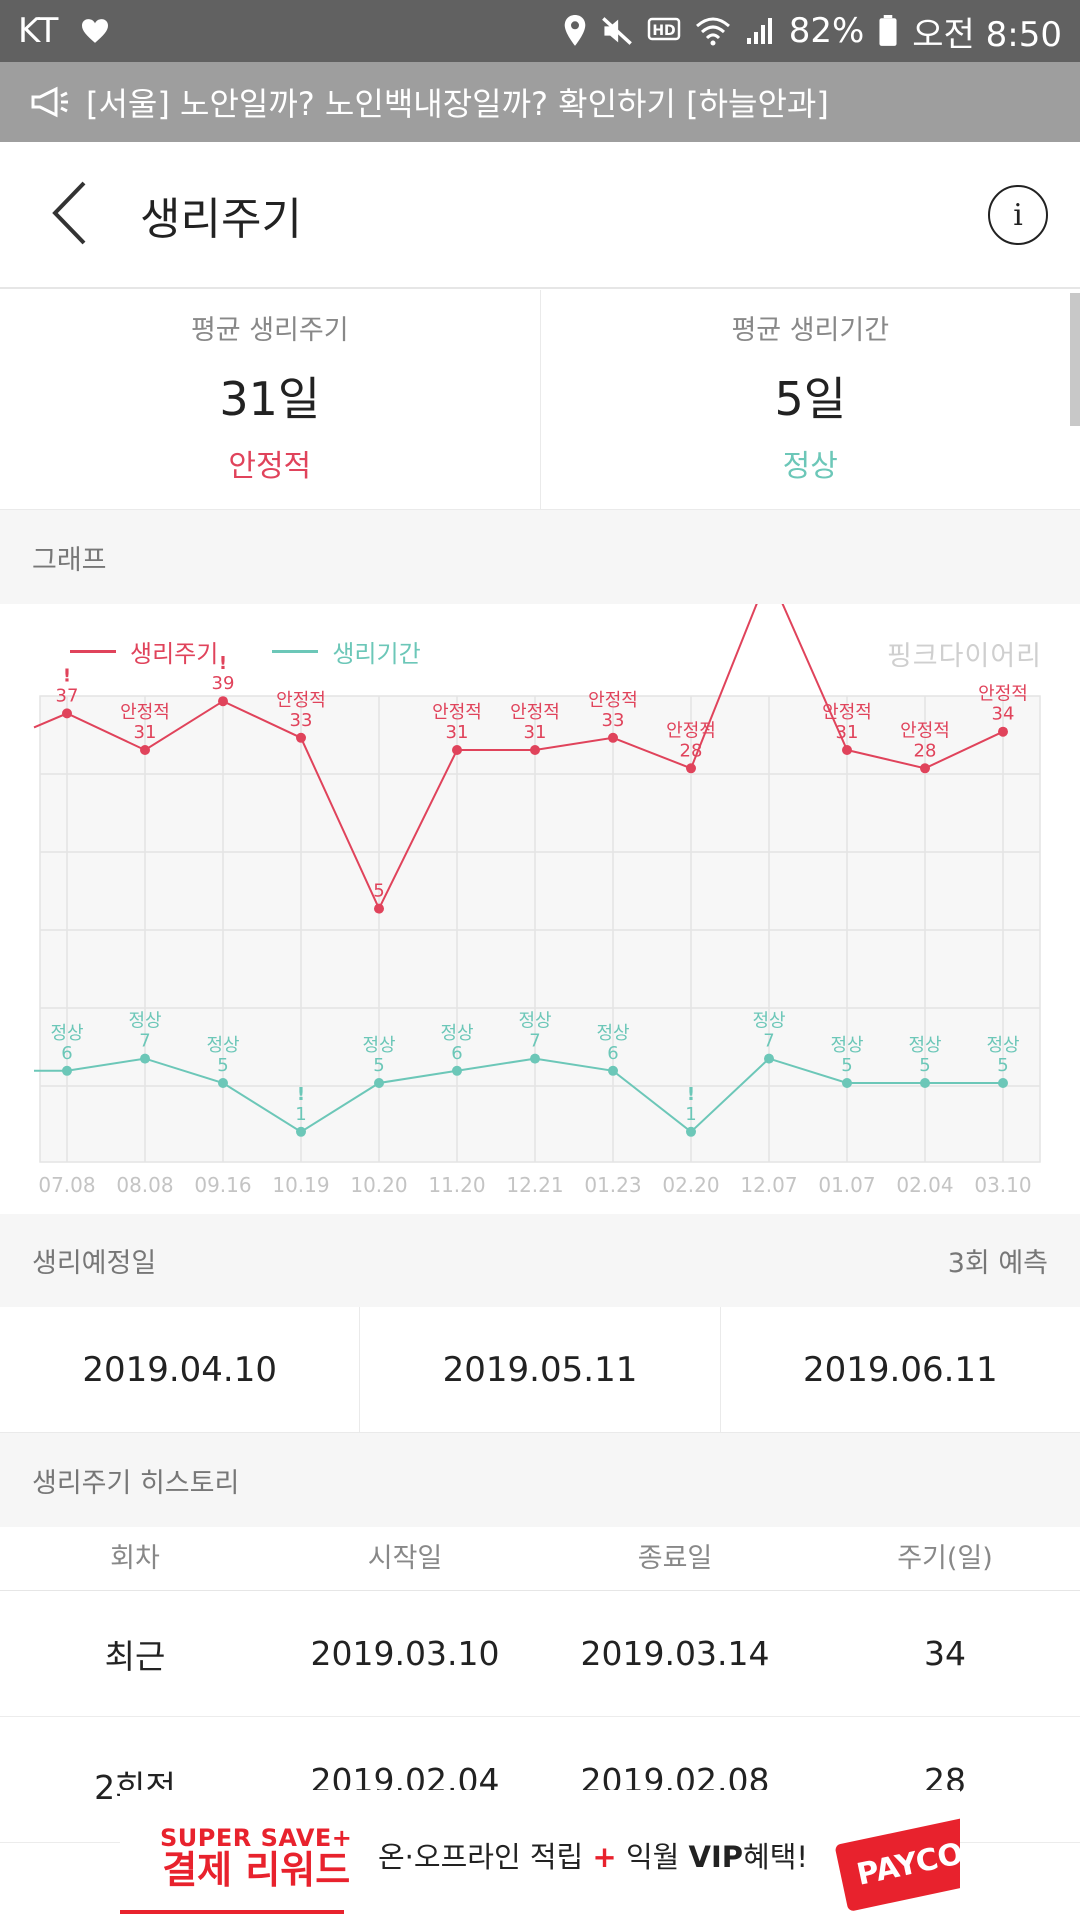 The width and height of the screenshot is (1080, 1920). I want to click on notice-banner: [서울] 노안일까? 노인백내장일까? 확인하기 [하늘안과], so click(540, 102).